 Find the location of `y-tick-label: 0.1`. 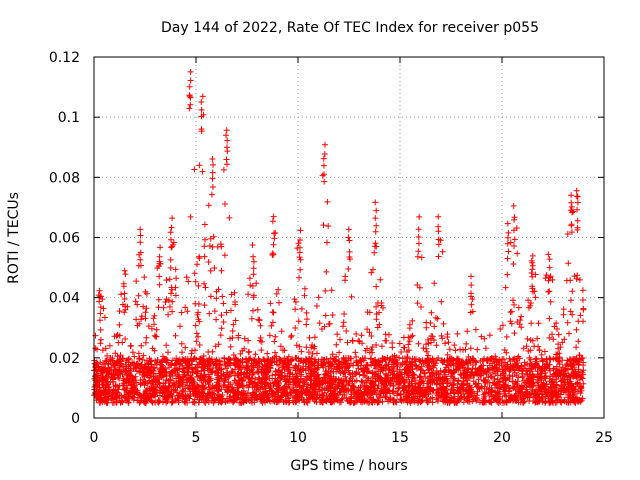

y-tick-label: 0.1 is located at coordinates (69, 118).